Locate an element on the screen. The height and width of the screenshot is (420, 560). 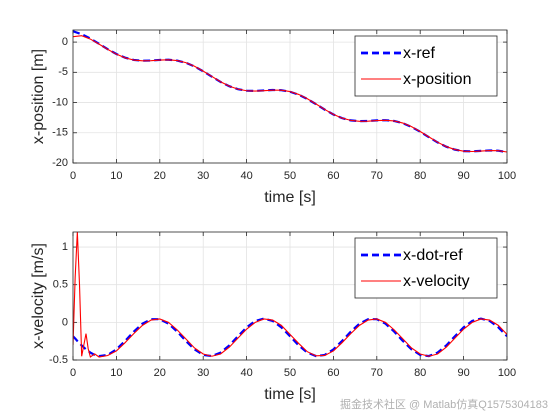
y-axis-label: x-position [m] is located at coordinates (38, 96).